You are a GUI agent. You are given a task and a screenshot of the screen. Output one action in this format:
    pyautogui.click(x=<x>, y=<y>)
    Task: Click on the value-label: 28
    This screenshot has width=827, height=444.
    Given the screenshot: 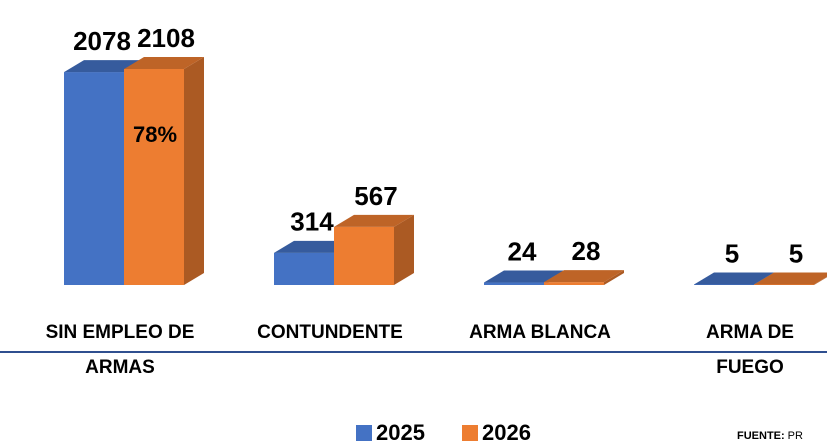 What is the action you would take?
    pyautogui.click(x=586, y=251)
    